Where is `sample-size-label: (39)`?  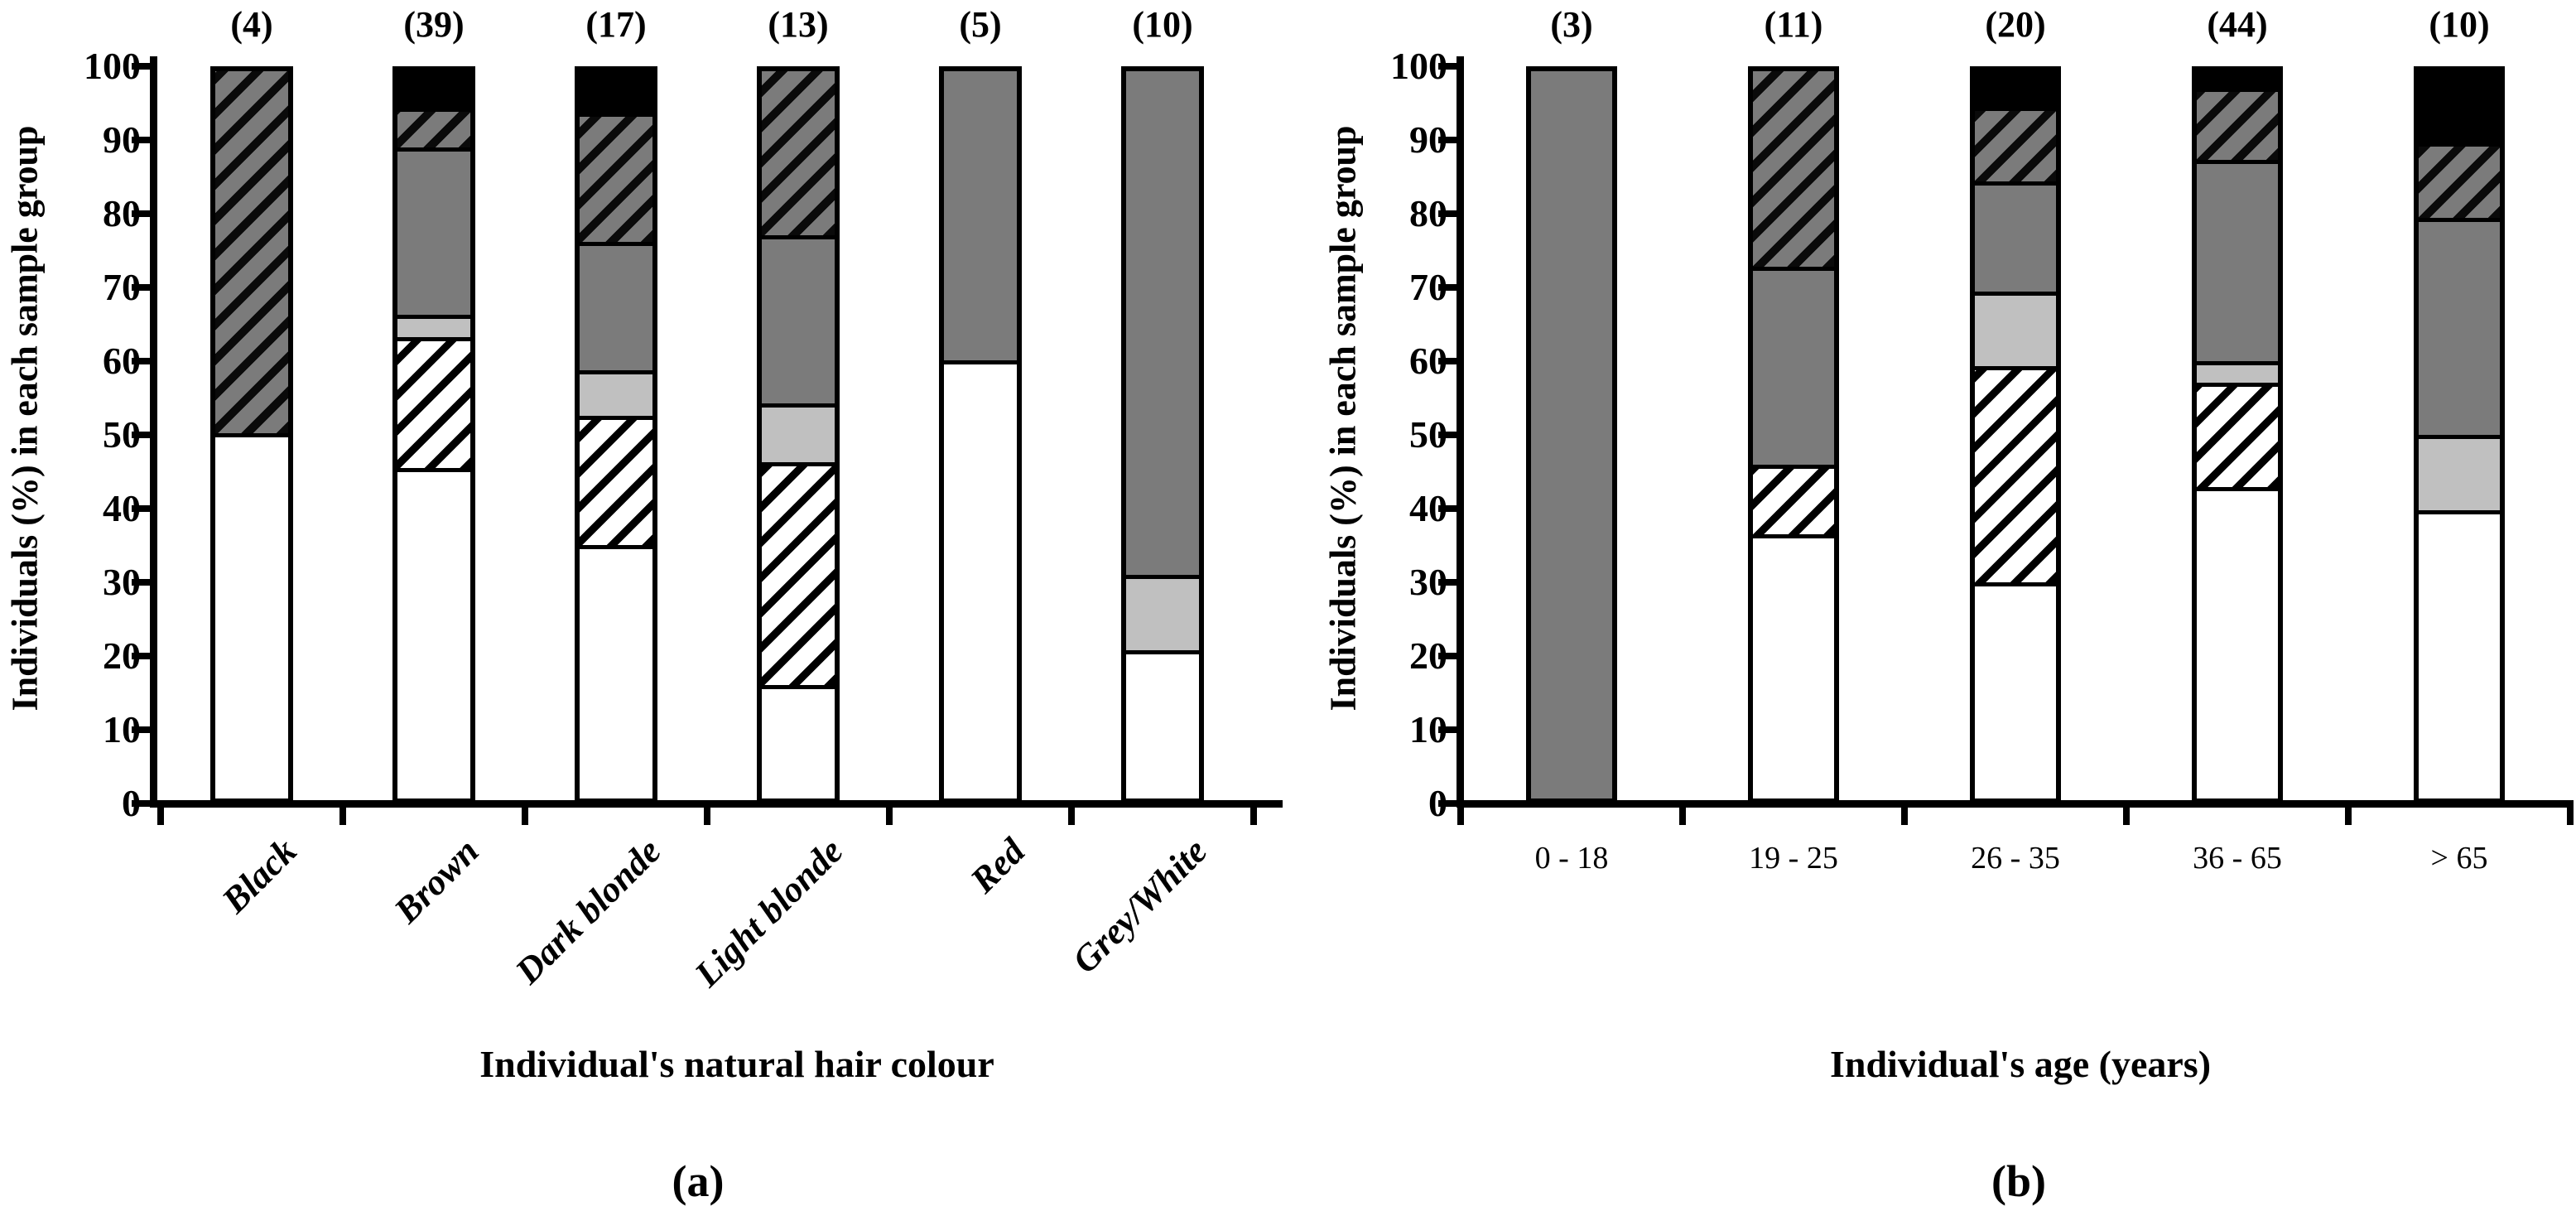
sample-size-label: (39) is located at coordinates (434, 24).